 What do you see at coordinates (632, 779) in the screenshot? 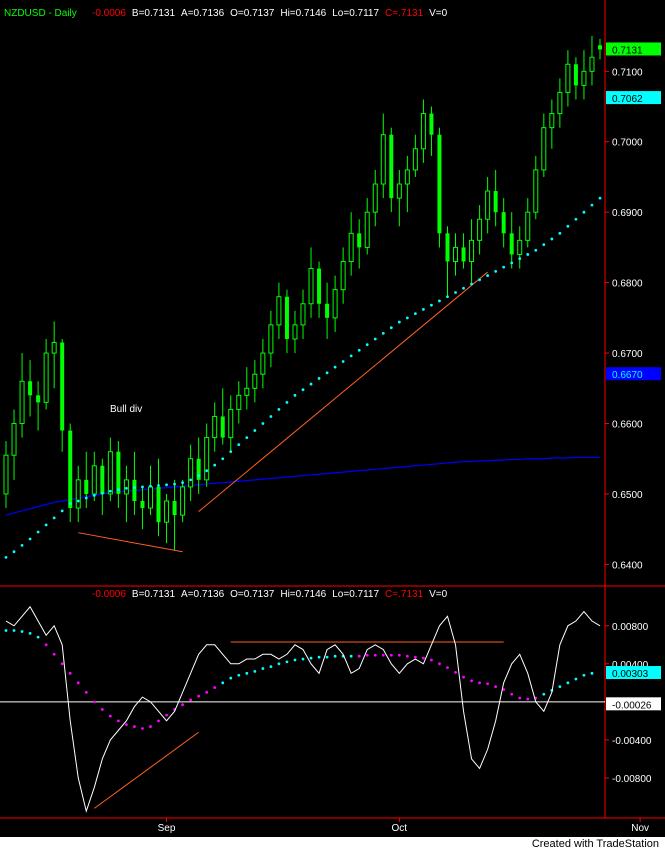
I see `osc-tick-label: -0.00800` at bounding box center [632, 779].